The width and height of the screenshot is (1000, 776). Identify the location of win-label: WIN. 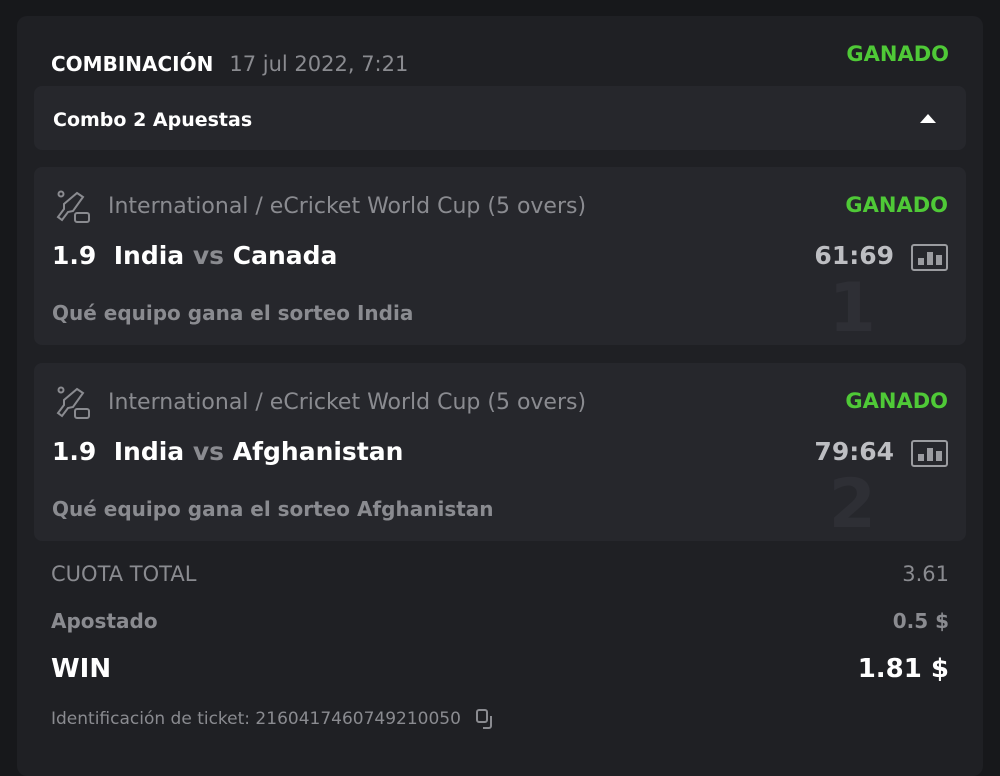
(81, 669).